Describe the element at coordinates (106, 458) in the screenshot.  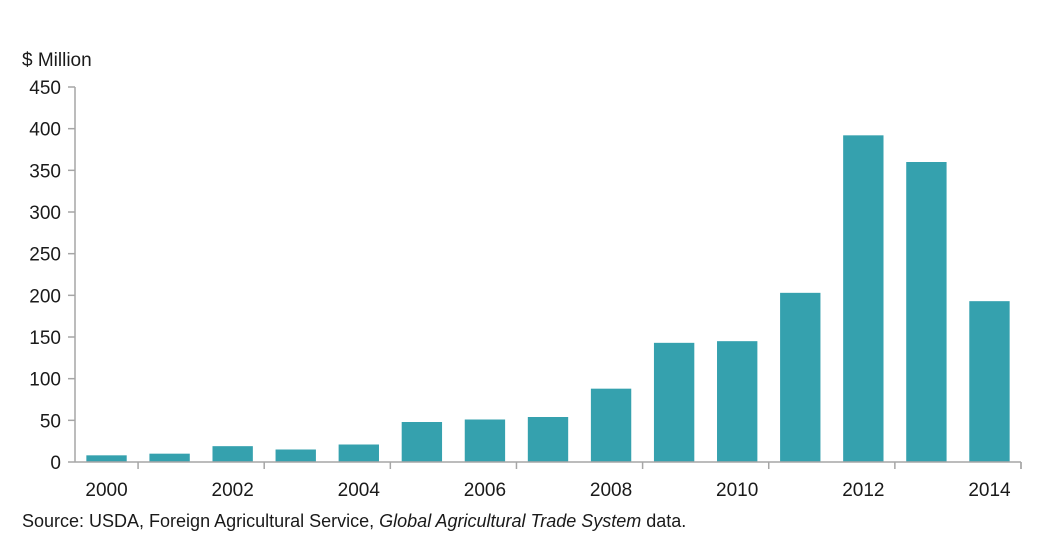
I see `bar-2000` at that location.